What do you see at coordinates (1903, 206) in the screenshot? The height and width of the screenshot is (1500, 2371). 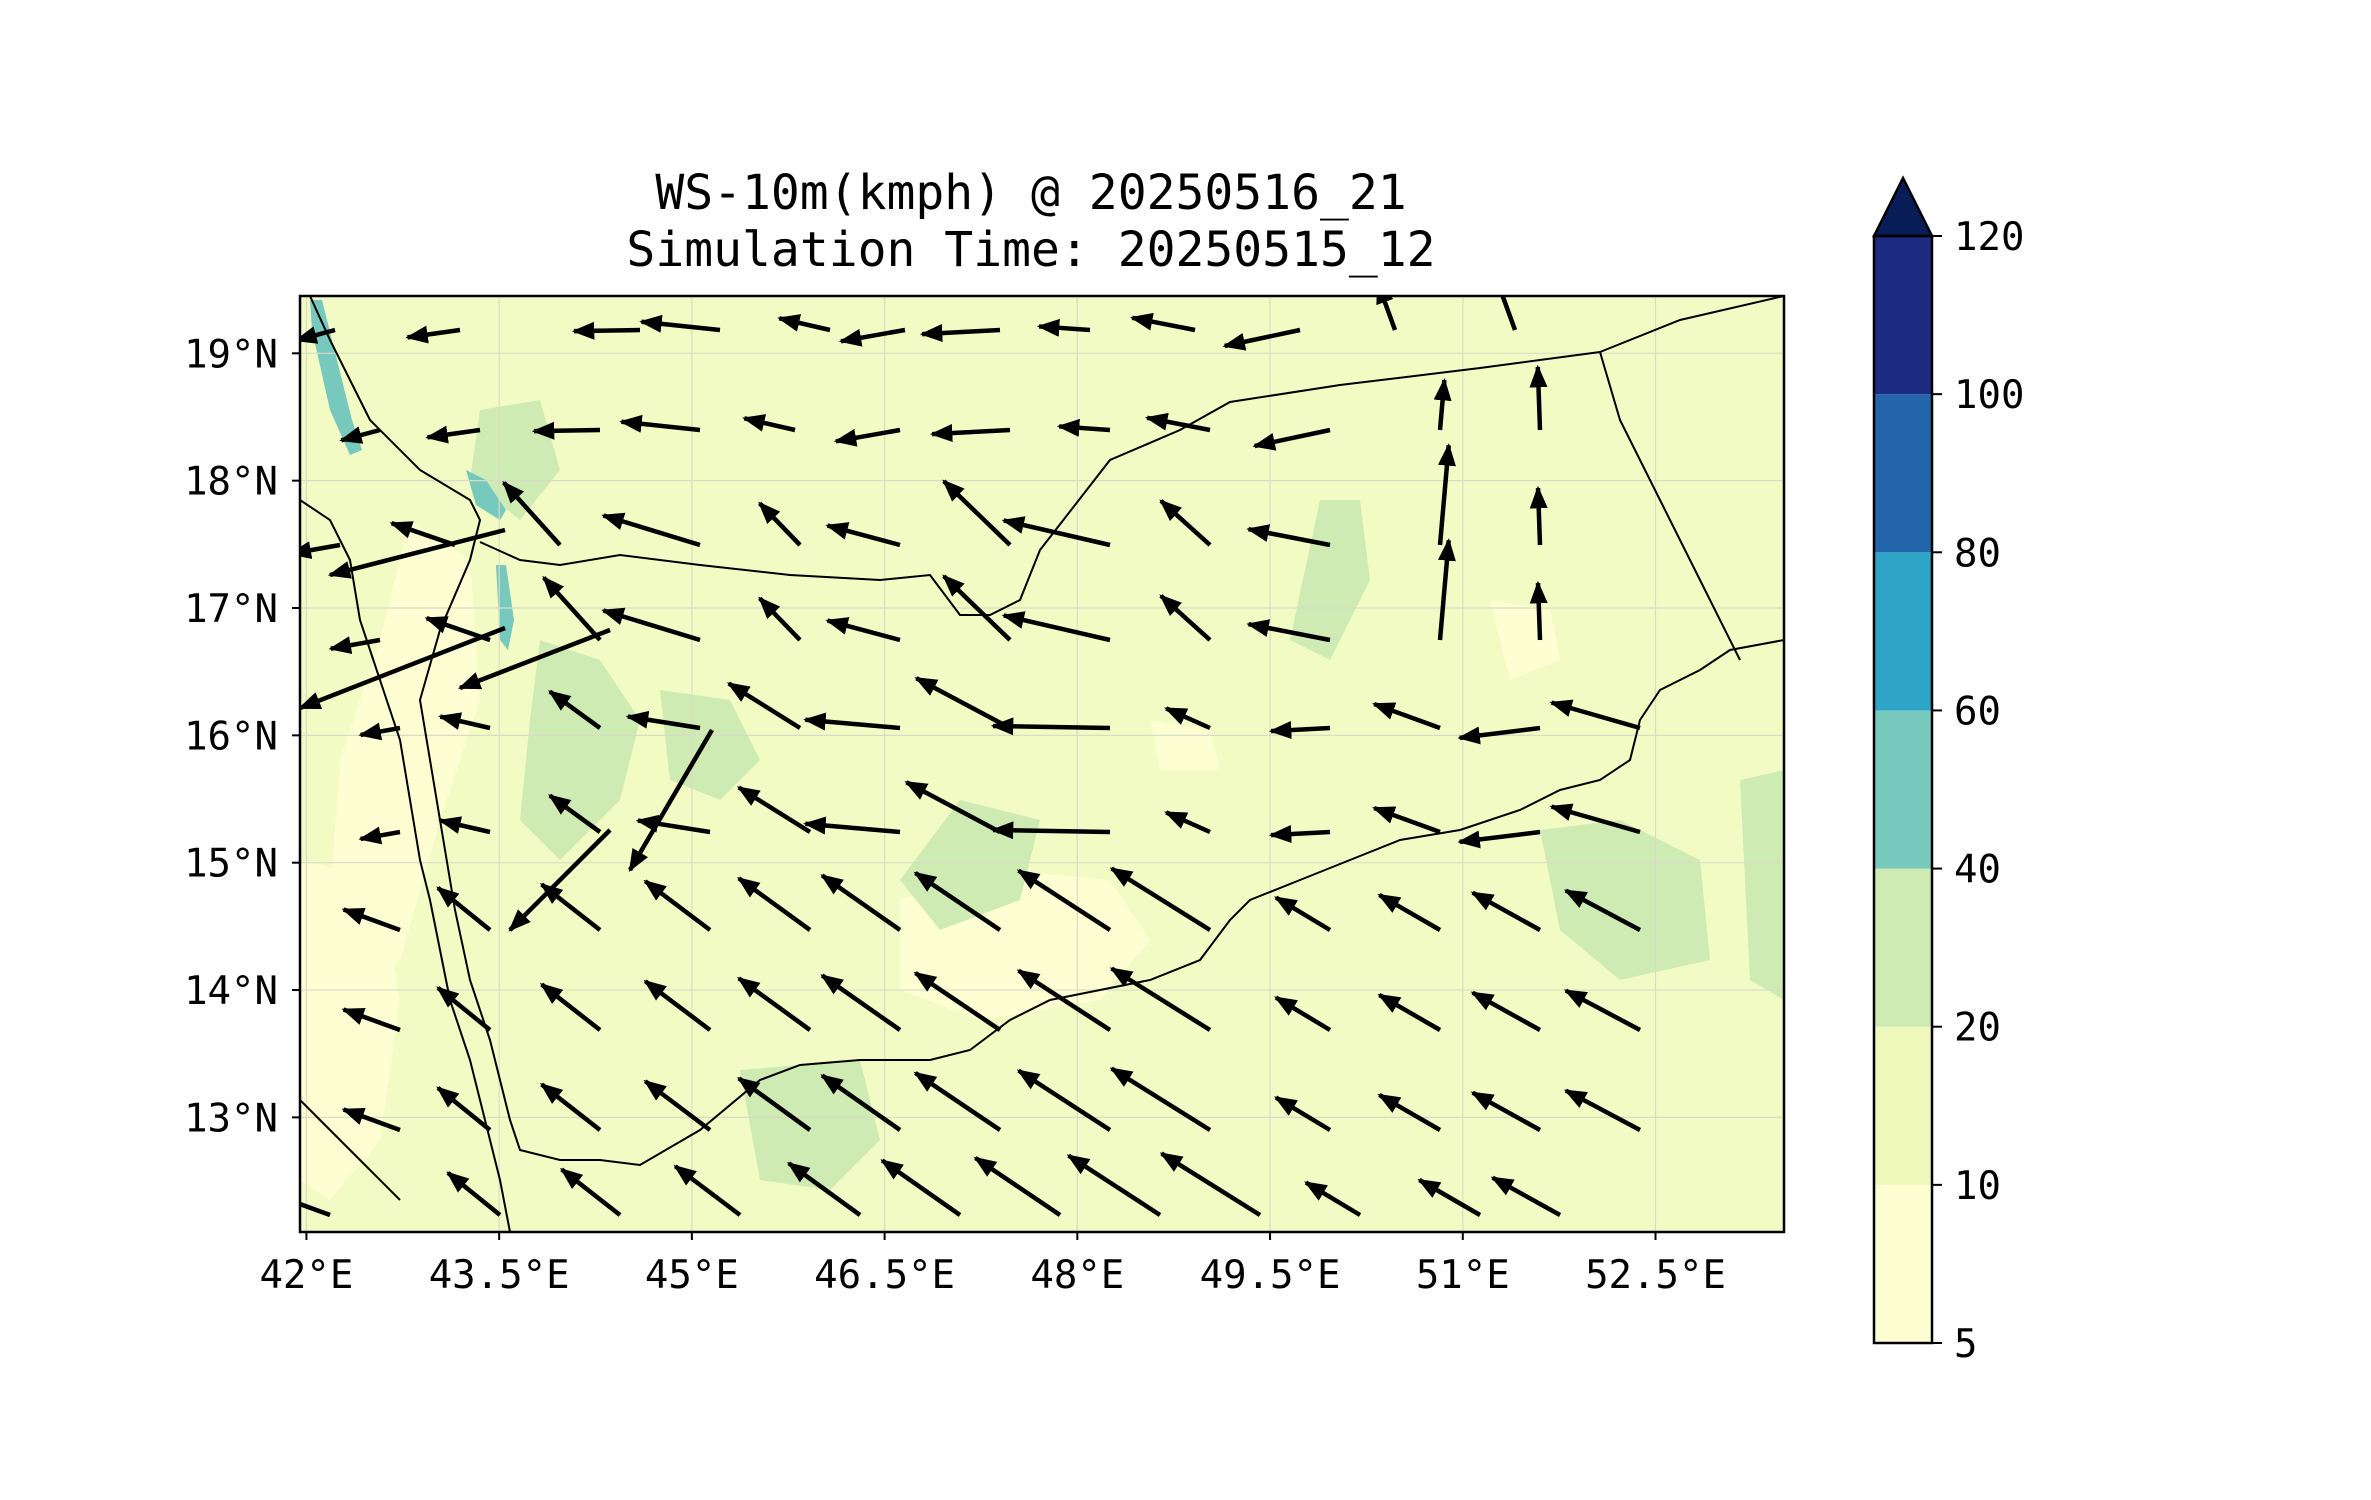 I see `colorbar-extend-arrow` at bounding box center [1903, 206].